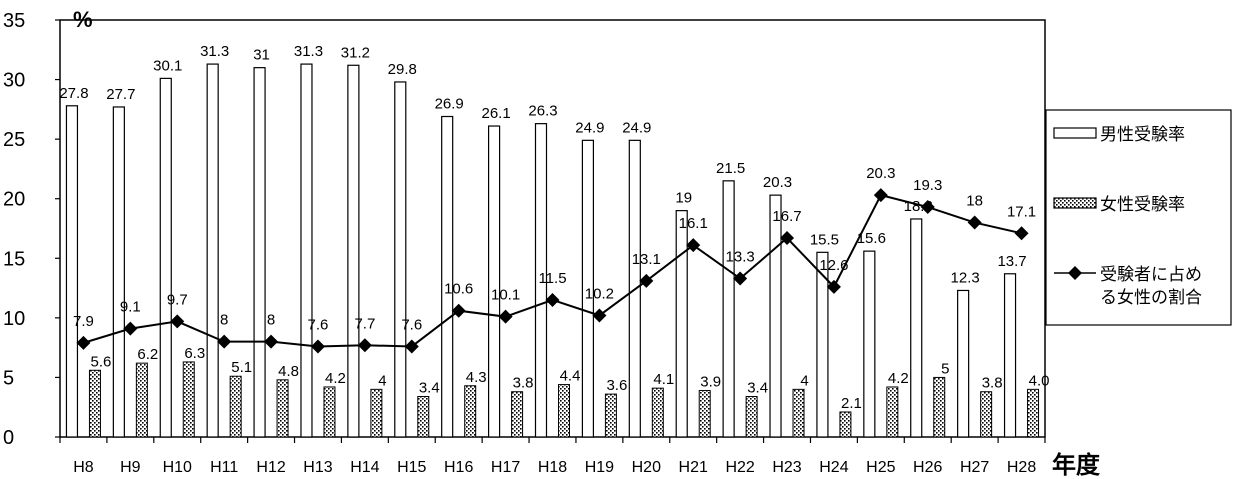 The image size is (1247, 479). Describe the element at coordinates (447, 276) in the screenshot. I see `bar-male-H16` at that location.